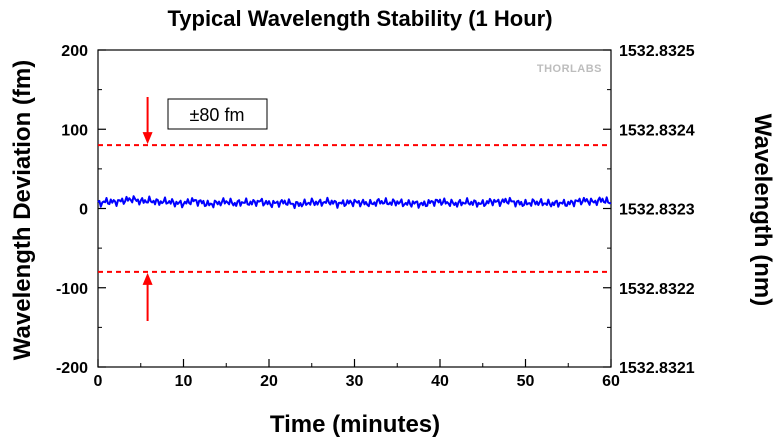 The width and height of the screenshot is (780, 440). What do you see at coordinates (72, 368) in the screenshot?
I see `y-tick-label: -200` at bounding box center [72, 368].